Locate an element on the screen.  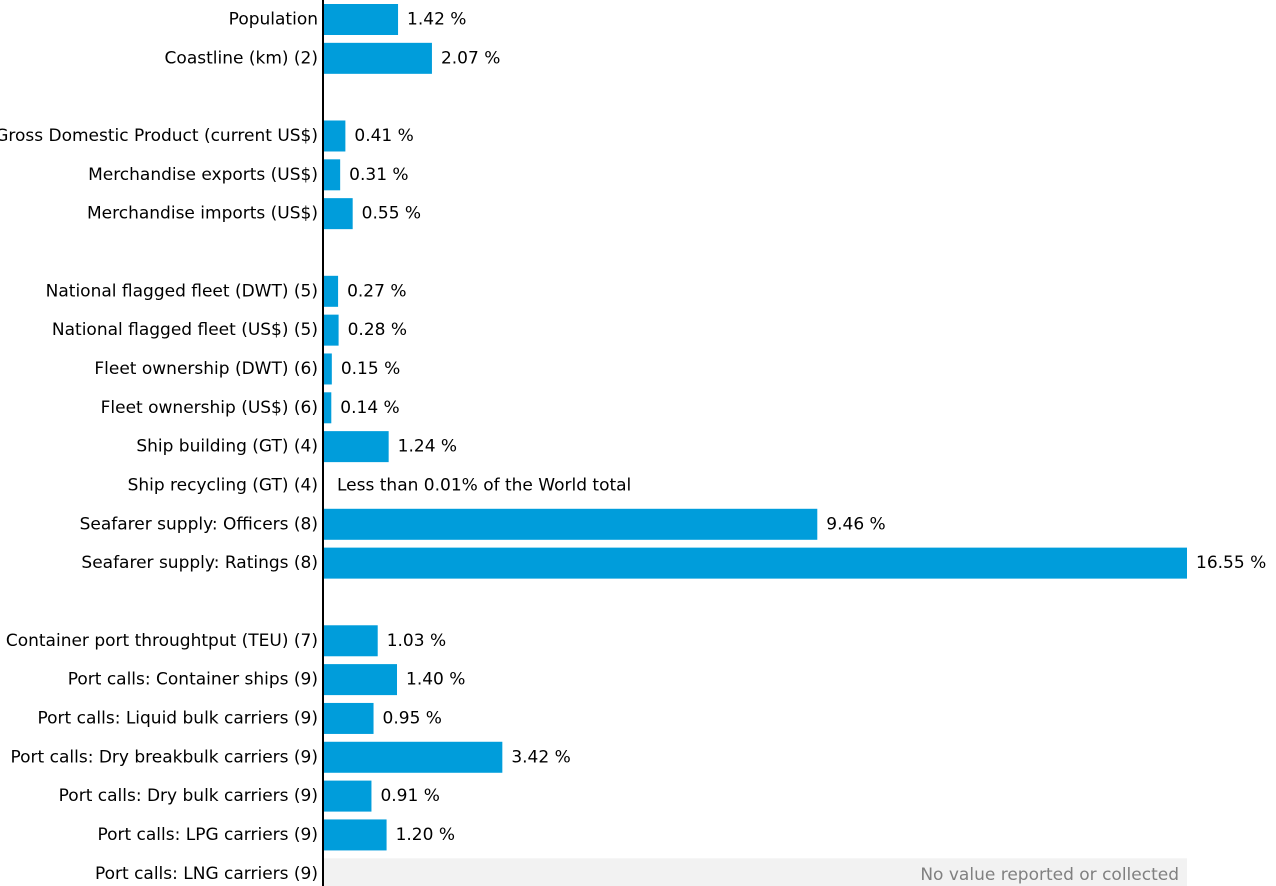
category-label: National flagged fleet (DWT) (5) is located at coordinates (182, 291).